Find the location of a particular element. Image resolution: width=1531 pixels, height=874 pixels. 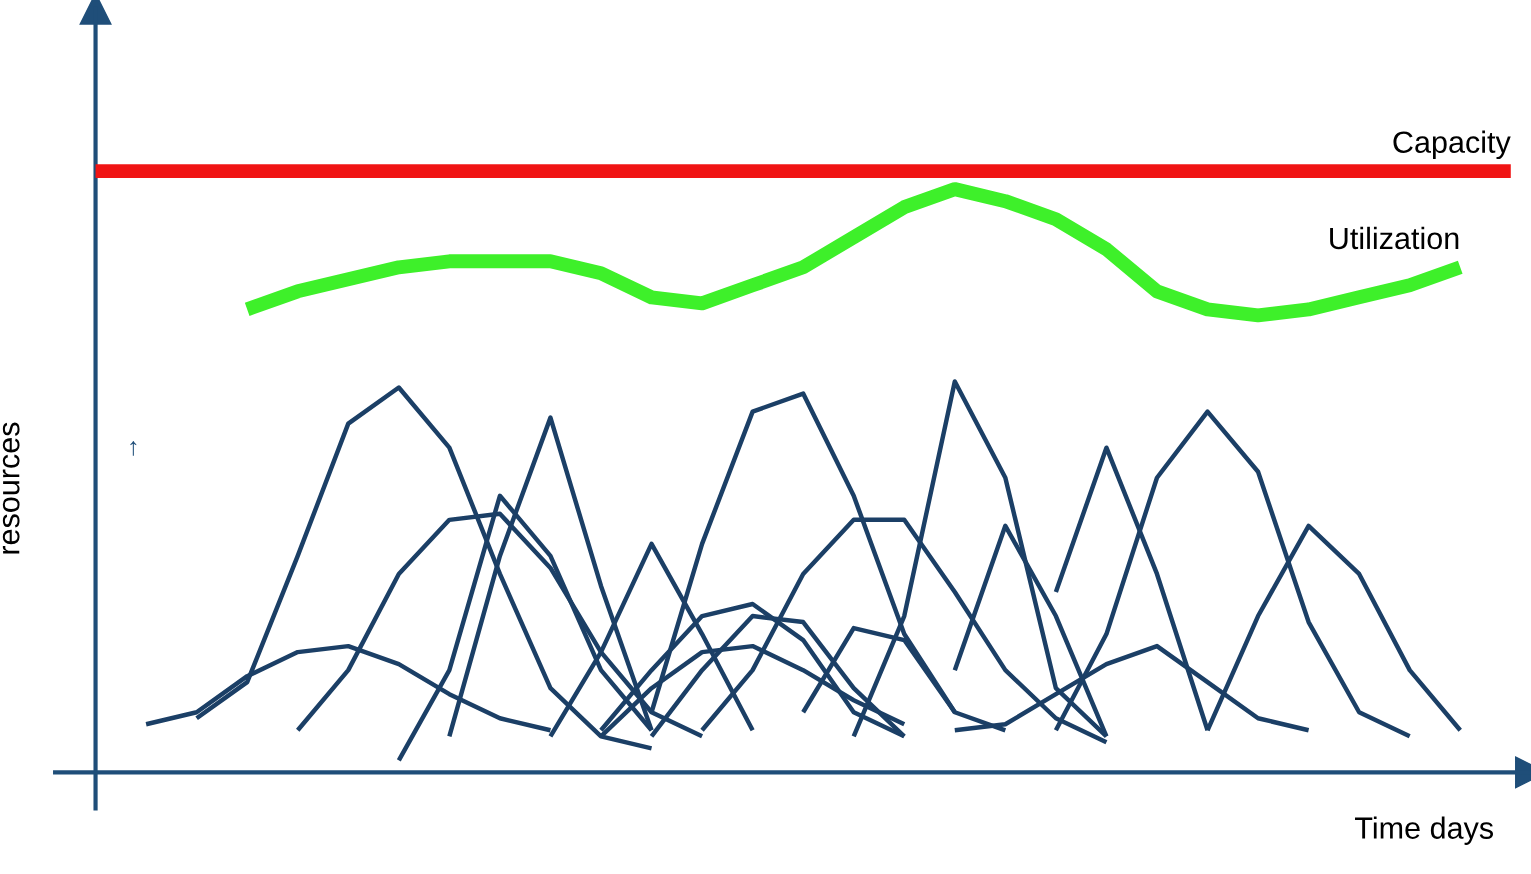

series-label: Utilization is located at coordinates (1394, 238).